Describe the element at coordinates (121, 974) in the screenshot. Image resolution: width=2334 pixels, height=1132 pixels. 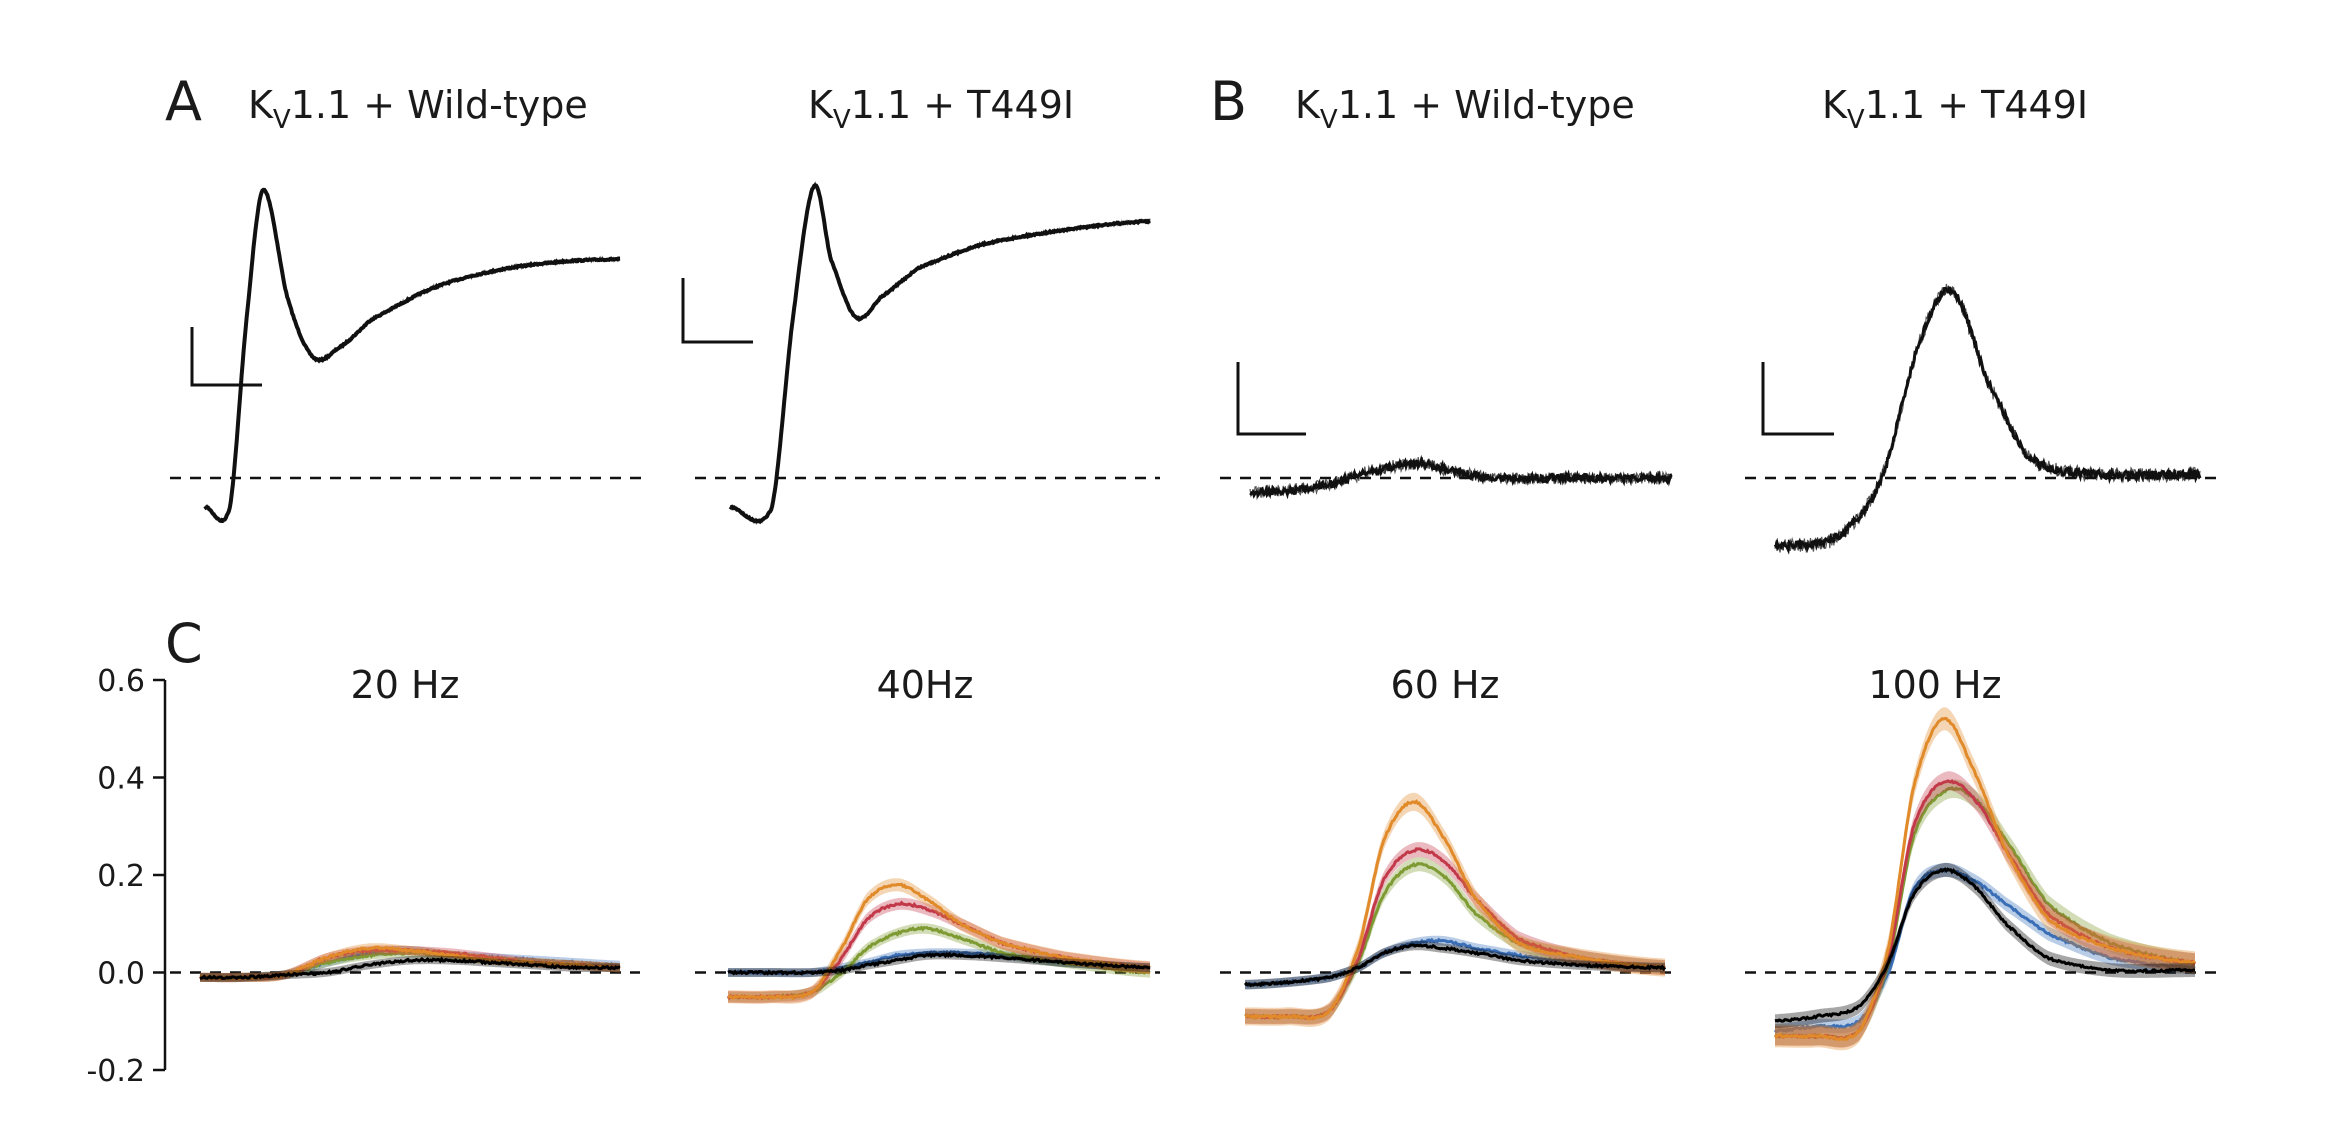
I see `y-tick-label: 0.0` at that location.